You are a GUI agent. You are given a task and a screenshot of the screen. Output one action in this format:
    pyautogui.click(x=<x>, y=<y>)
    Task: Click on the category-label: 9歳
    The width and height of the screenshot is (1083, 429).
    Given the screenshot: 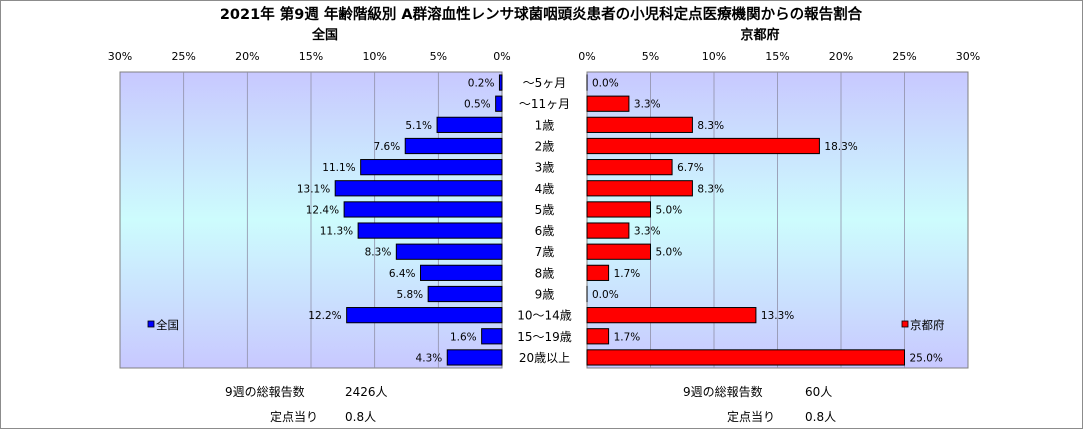 What is the action you would take?
    pyautogui.click(x=545, y=295)
    